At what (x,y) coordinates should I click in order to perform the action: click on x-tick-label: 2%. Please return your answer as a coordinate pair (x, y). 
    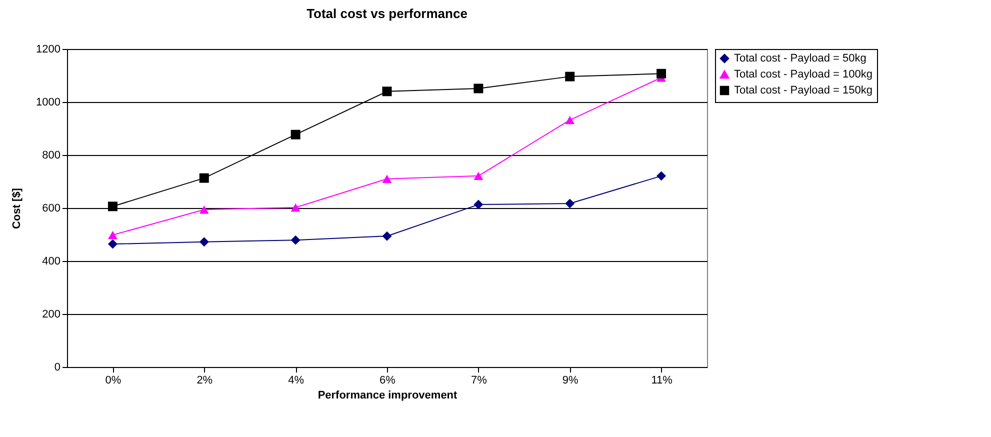
    Looking at the image, I should click on (204, 380).